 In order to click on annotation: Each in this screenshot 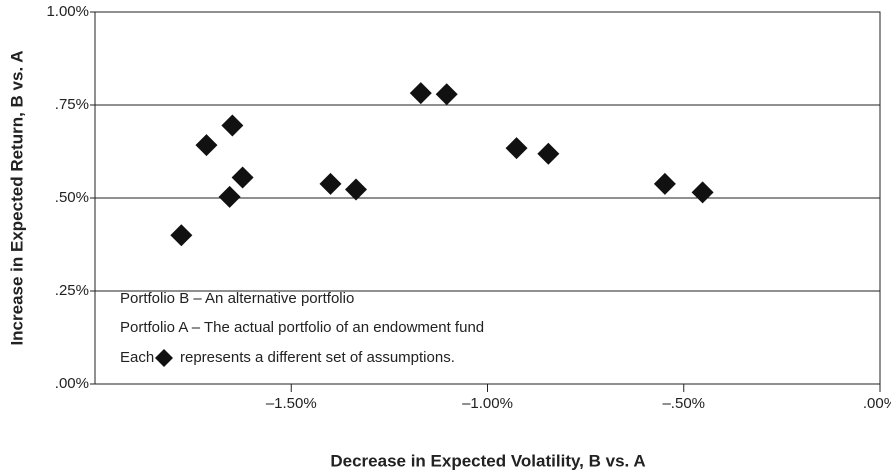, I will do `click(137, 357)`.